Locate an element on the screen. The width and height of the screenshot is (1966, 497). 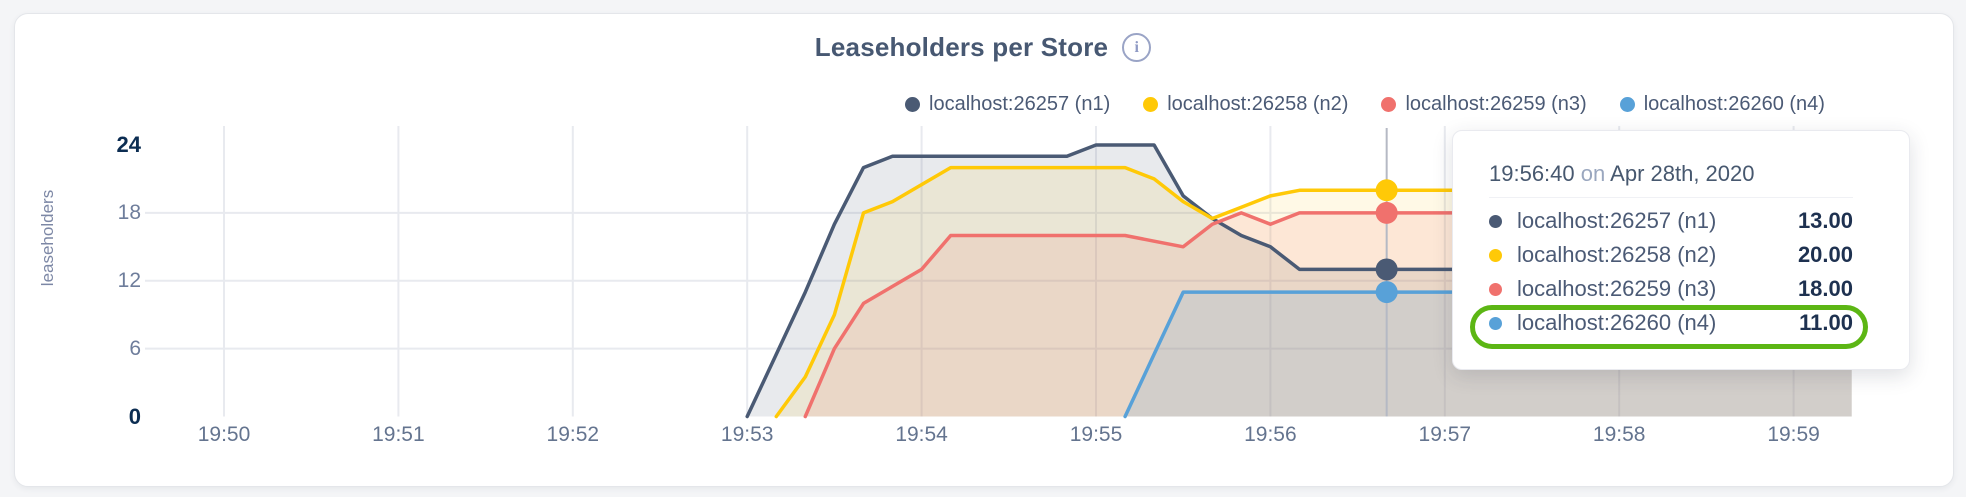
legend-label: localhost:26260 (n4) is located at coordinates (1734, 104).